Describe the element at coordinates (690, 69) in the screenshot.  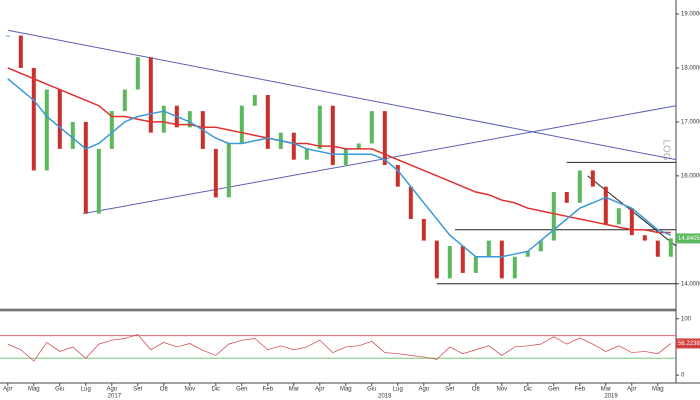
I see `y-tick-label: 18.0000` at that location.